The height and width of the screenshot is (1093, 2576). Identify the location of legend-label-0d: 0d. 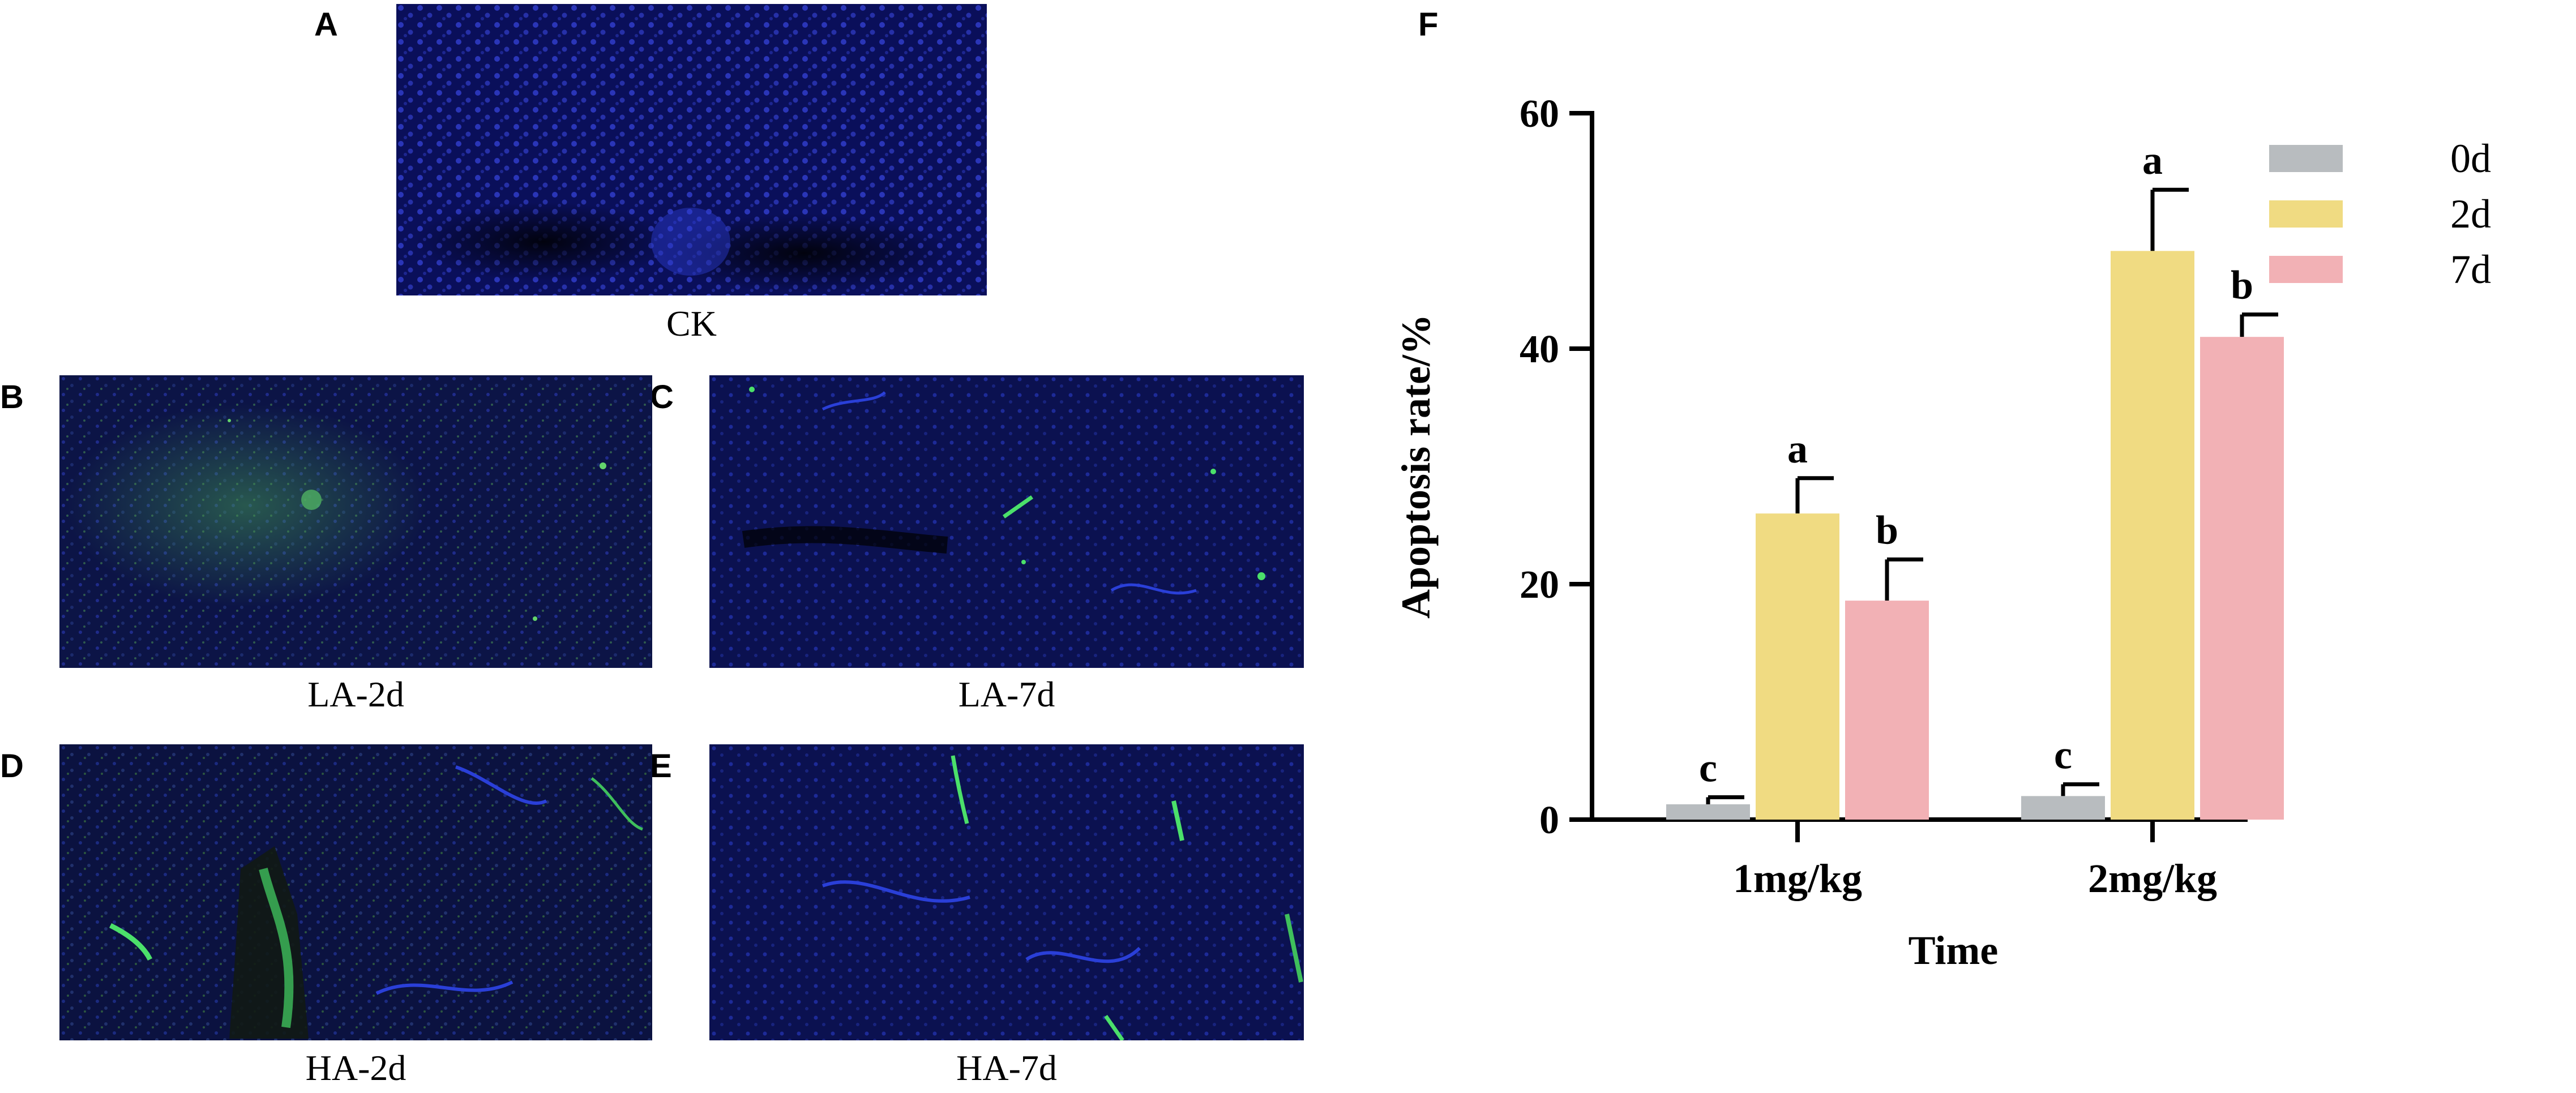
(2470, 158).